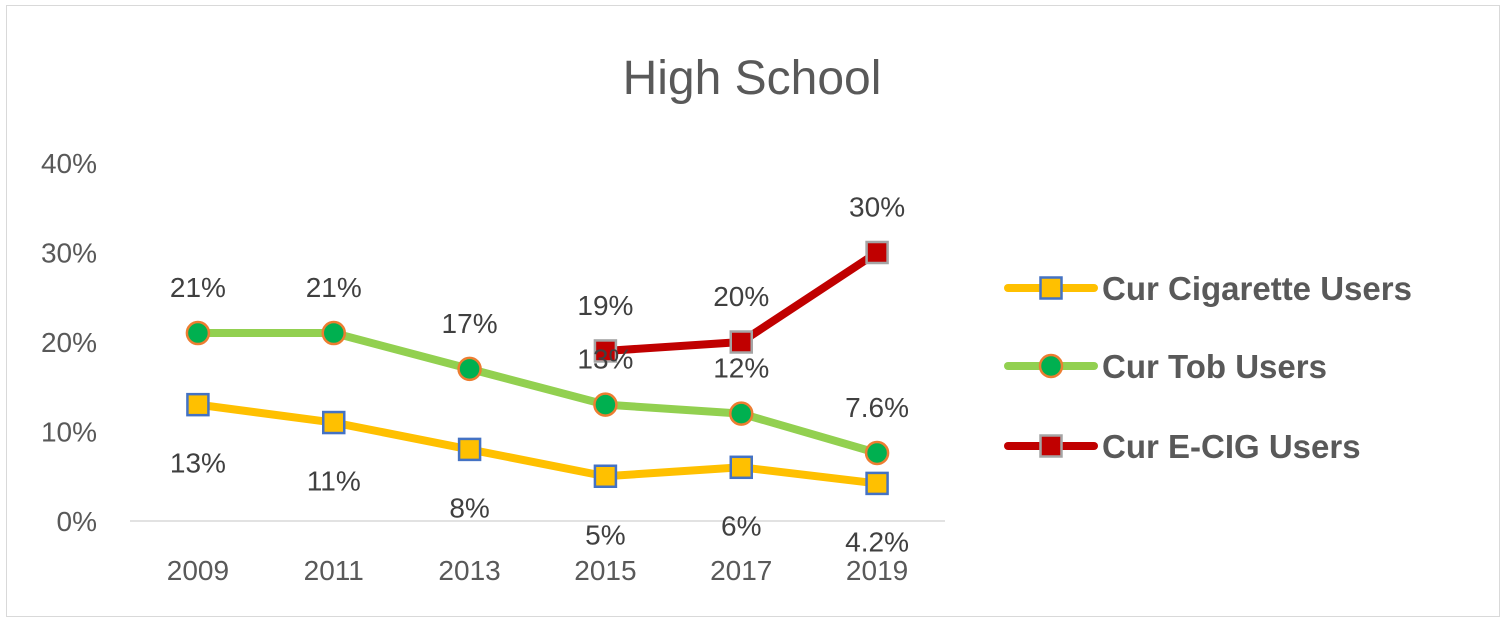 This screenshot has height=624, width=1507. Describe the element at coordinates (469, 570) in the screenshot. I see `x-tick-label: 2013` at that location.